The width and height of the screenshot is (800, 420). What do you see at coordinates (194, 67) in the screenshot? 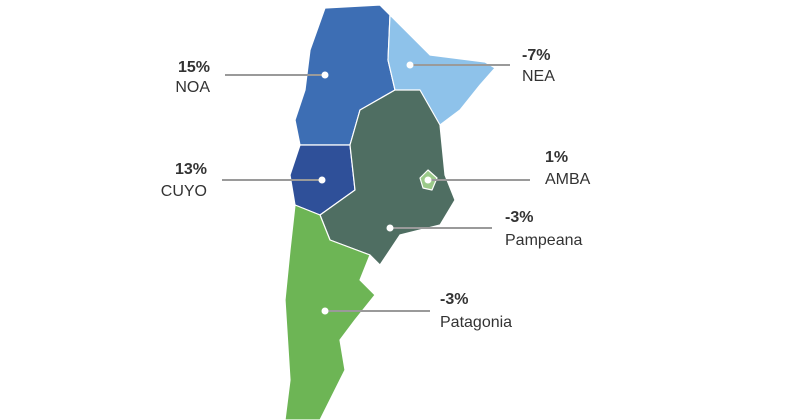
I see `region-value: 15%` at bounding box center [194, 67].